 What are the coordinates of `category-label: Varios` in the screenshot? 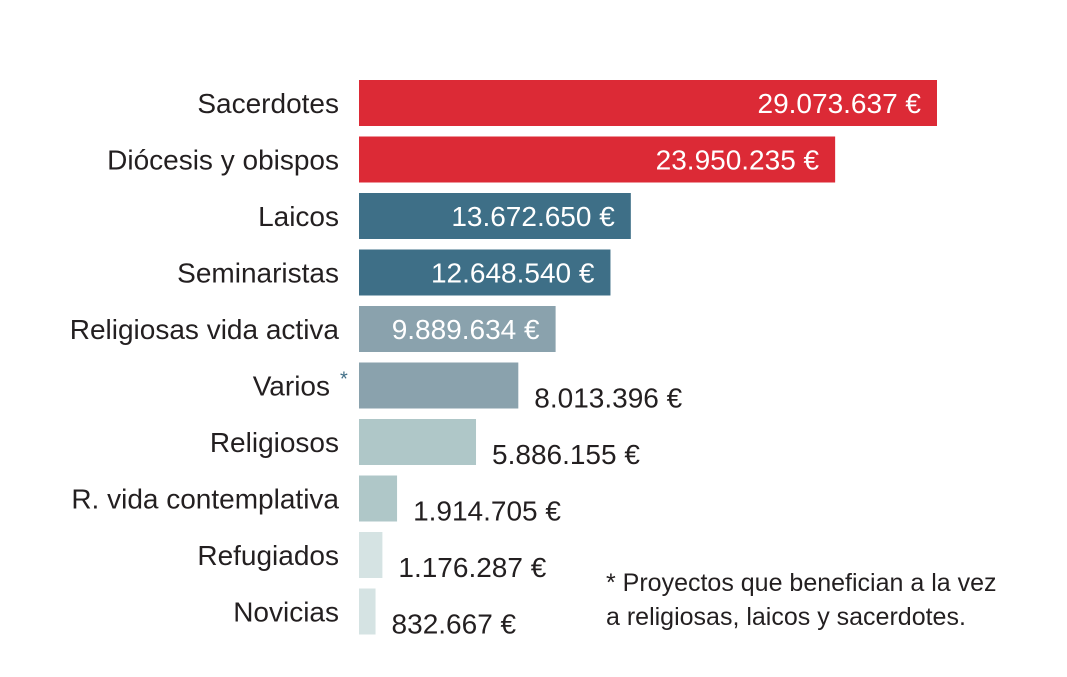 It's located at (291, 386).